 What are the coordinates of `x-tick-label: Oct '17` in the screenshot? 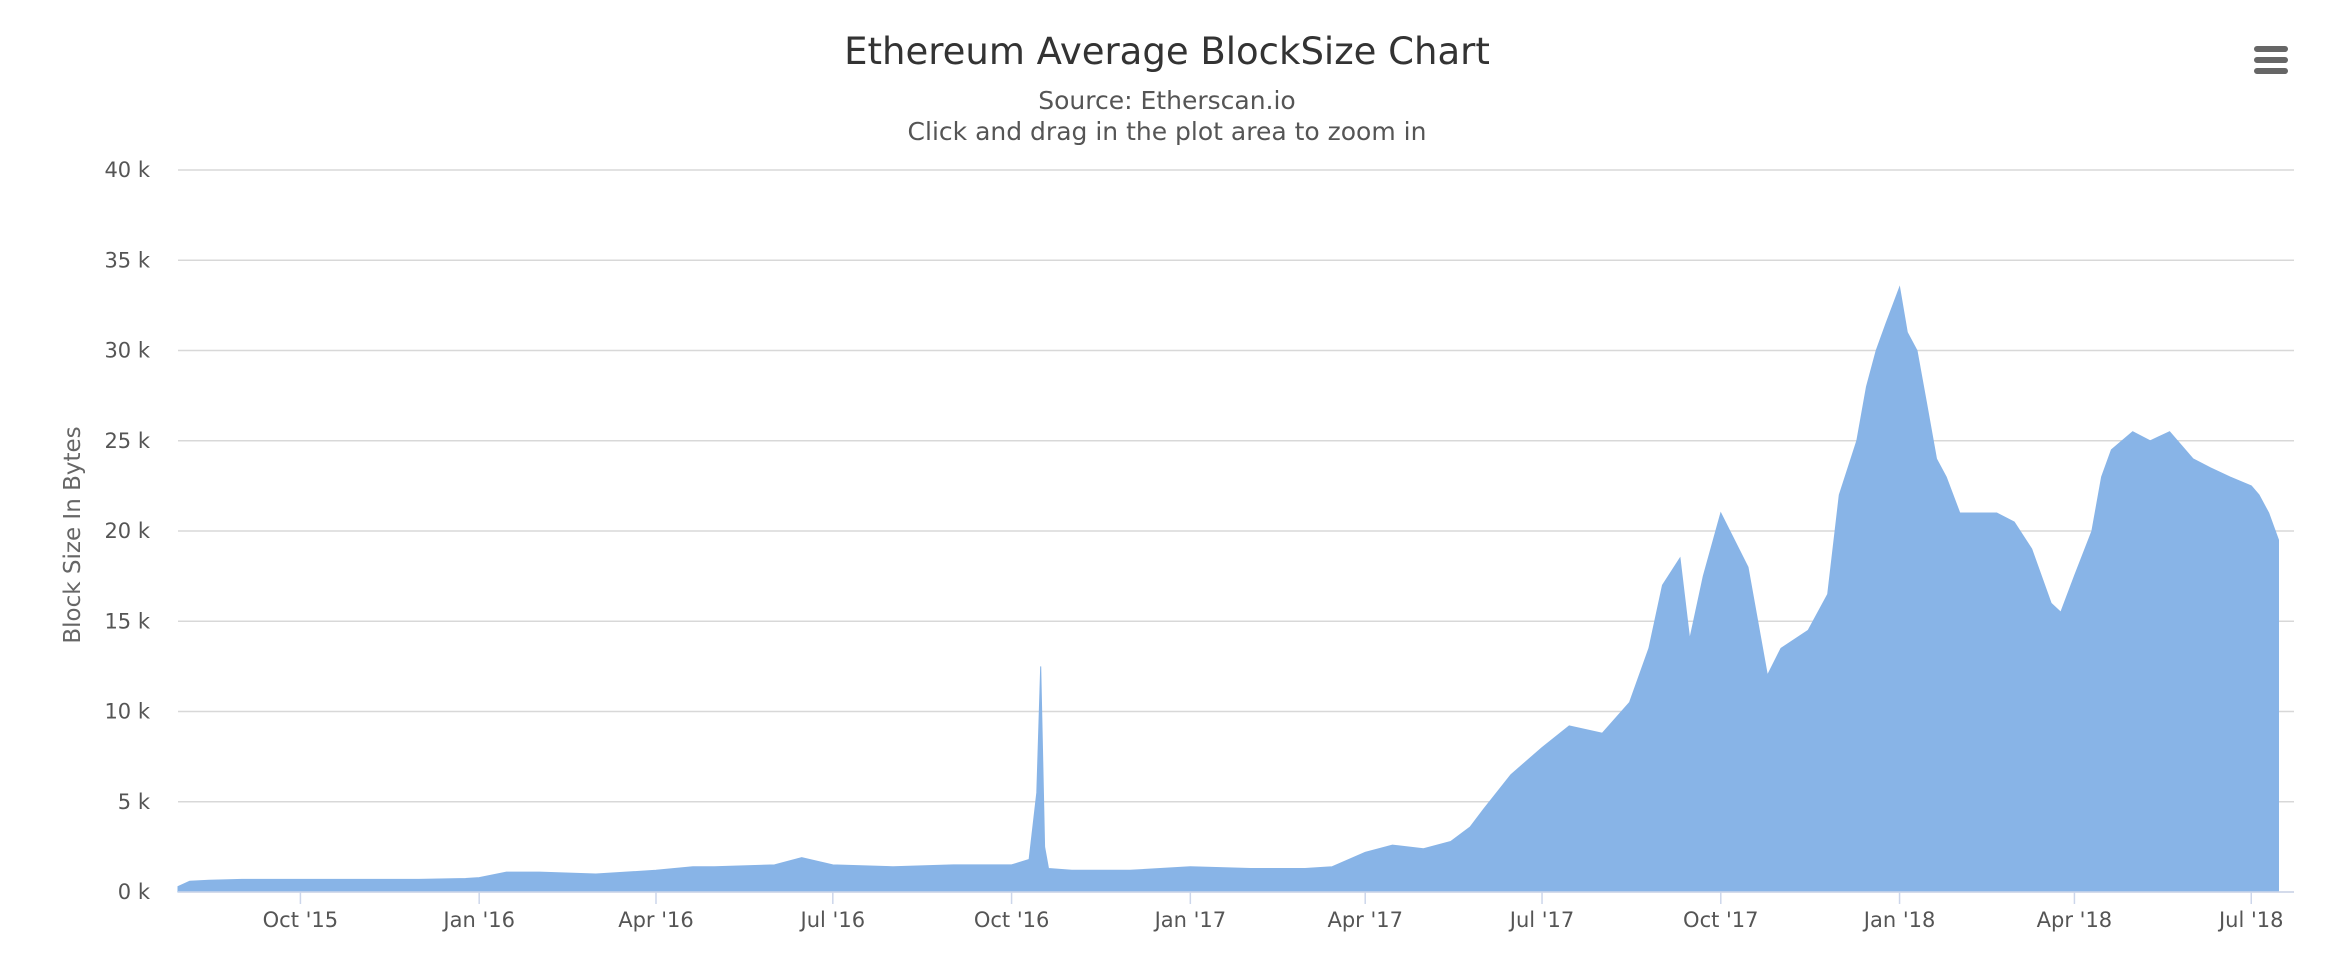 It's located at (1720, 920).